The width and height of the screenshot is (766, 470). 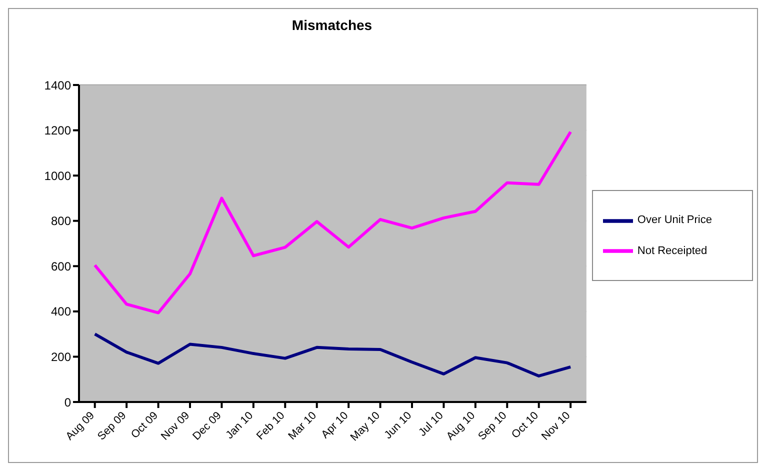 What do you see at coordinates (674, 220) in the screenshot?
I see `legend-label: Over Unit Price` at bounding box center [674, 220].